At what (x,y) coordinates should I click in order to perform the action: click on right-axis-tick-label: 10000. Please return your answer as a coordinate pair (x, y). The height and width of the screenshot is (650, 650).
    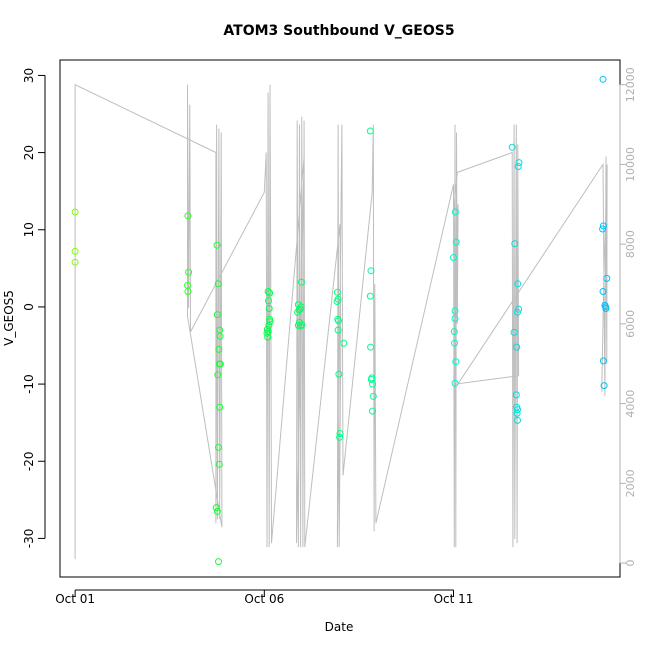
    Looking at the image, I should click on (630, 164).